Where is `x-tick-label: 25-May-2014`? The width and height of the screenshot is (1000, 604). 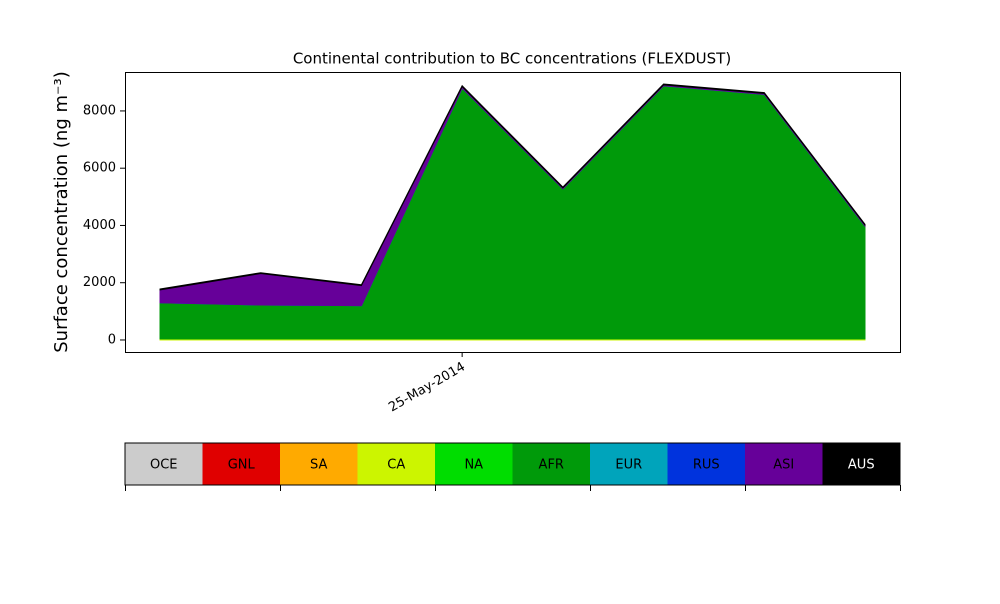 x-tick-label: 25-May-2014 is located at coordinates (427, 388).